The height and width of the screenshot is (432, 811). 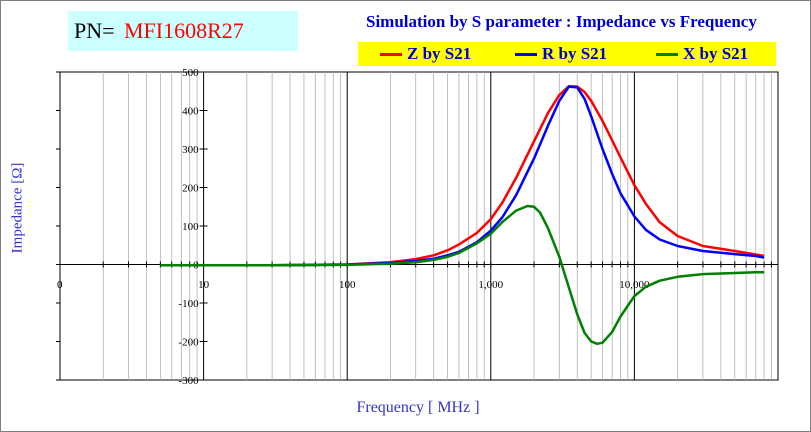 I want to click on legend-label-z: Z by S21, so click(x=439, y=53).